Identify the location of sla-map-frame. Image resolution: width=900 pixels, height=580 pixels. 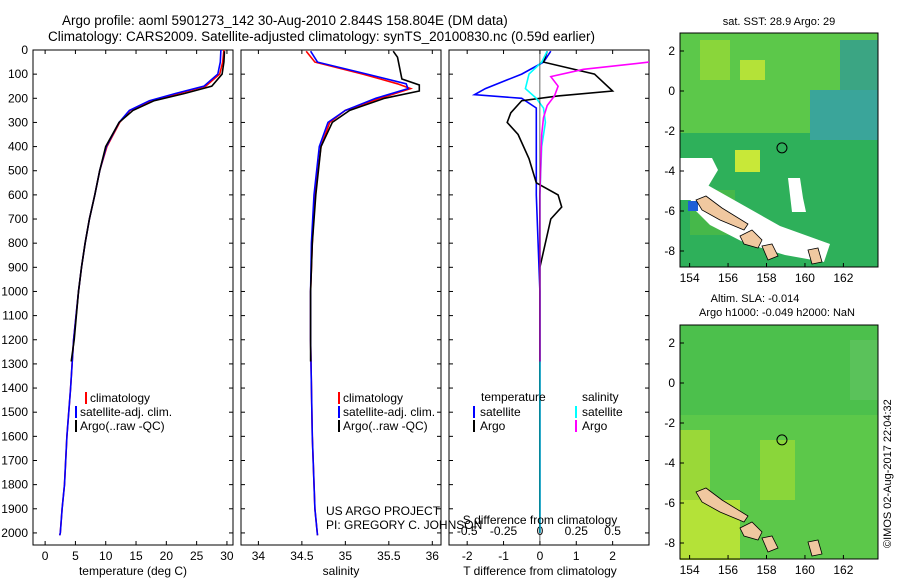
(779, 442).